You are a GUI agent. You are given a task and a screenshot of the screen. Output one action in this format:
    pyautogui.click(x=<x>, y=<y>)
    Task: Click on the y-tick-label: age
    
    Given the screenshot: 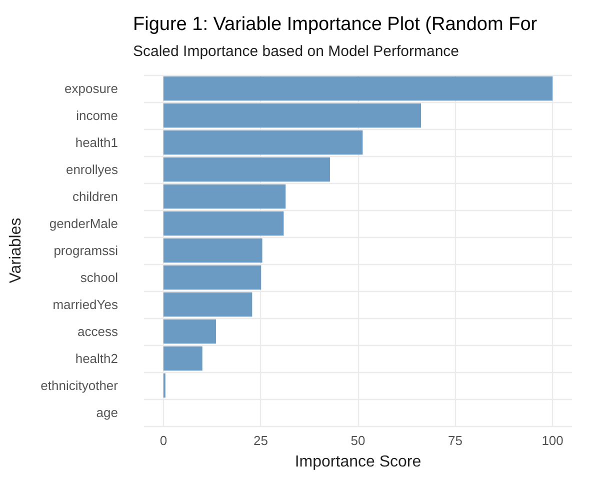 What is the action you would take?
    pyautogui.click(x=107, y=412)
    